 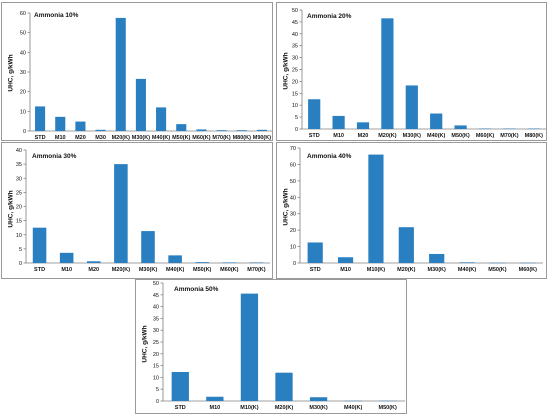 What do you see at coordinates (534, 136) in the screenshot?
I see `x-tick-label: M80(K)` at bounding box center [534, 136].